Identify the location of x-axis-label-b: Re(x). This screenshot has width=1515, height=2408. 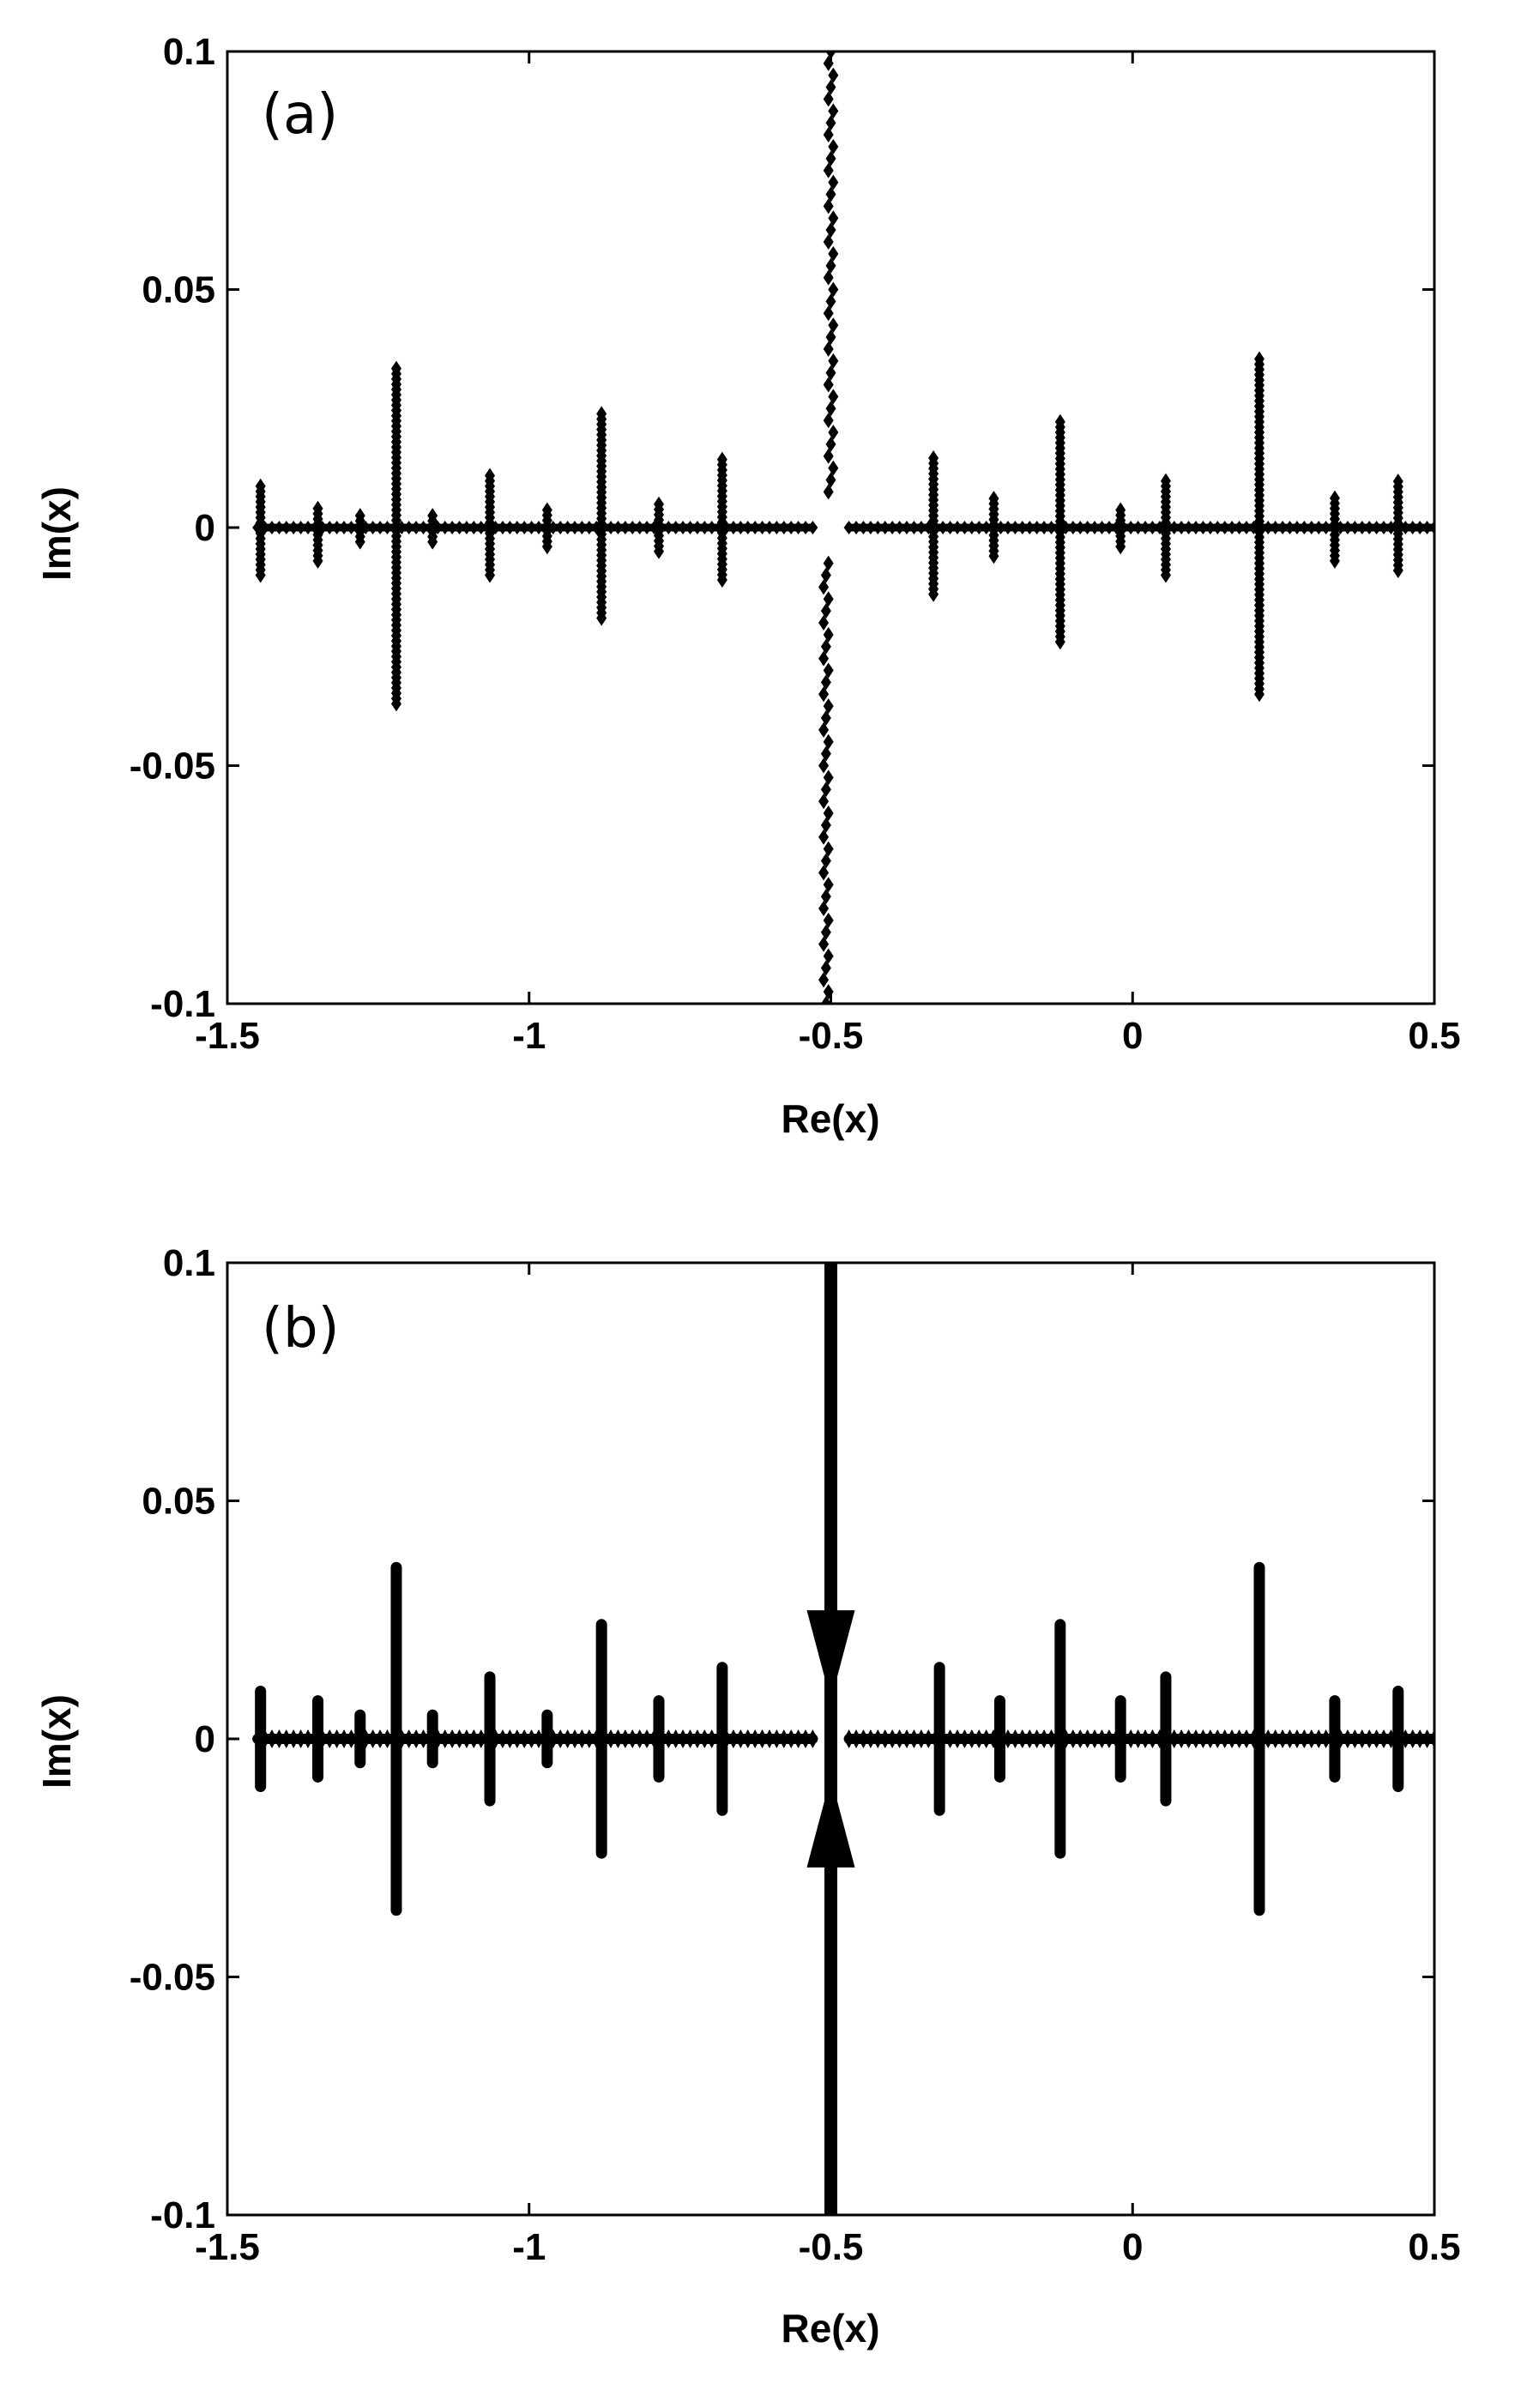
(830, 2328).